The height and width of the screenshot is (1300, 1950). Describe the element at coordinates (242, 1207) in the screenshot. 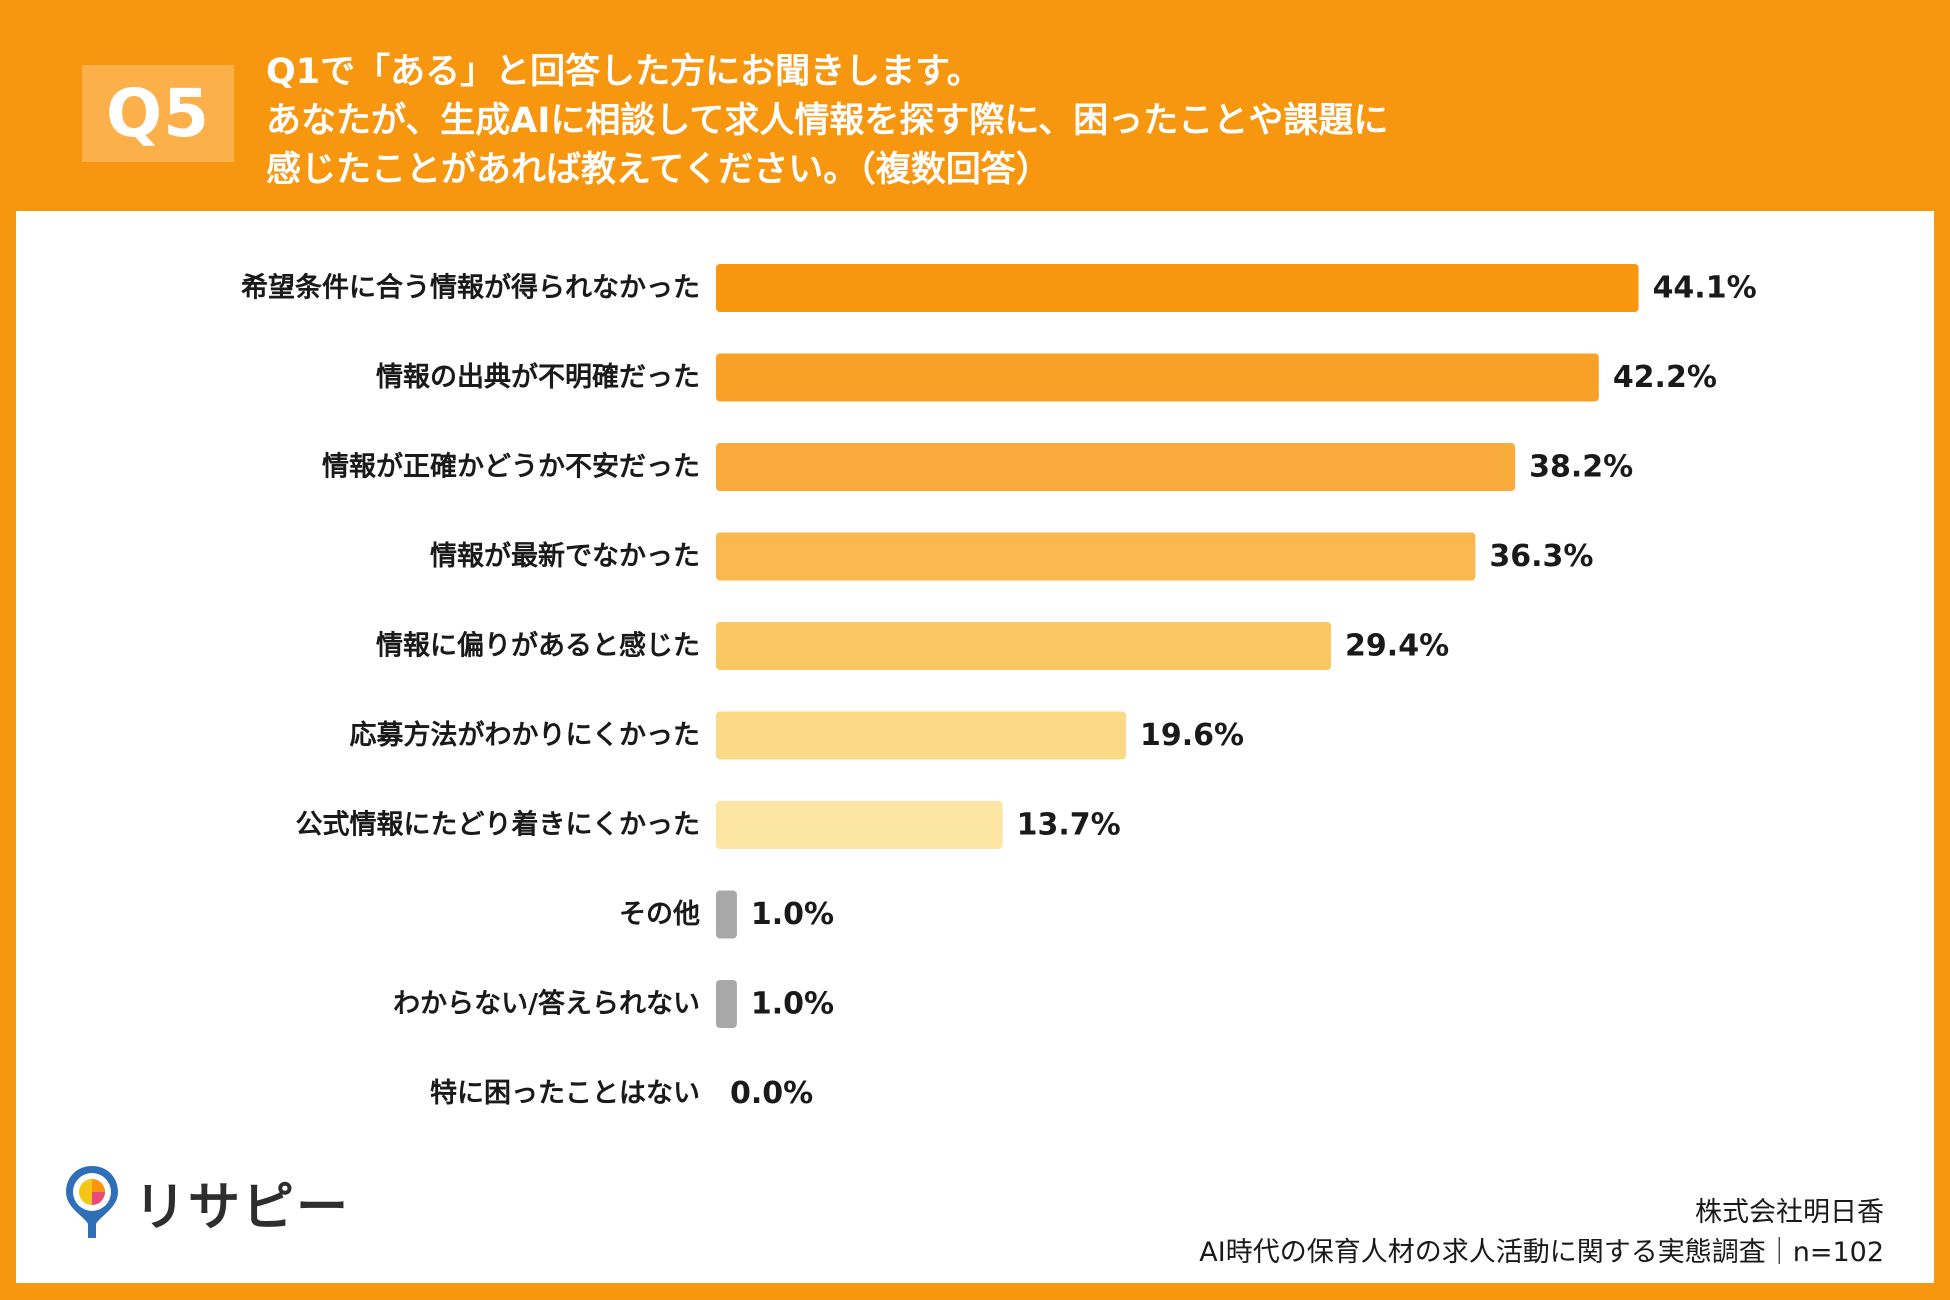

I see `brand-logo-text: リサピー` at that location.